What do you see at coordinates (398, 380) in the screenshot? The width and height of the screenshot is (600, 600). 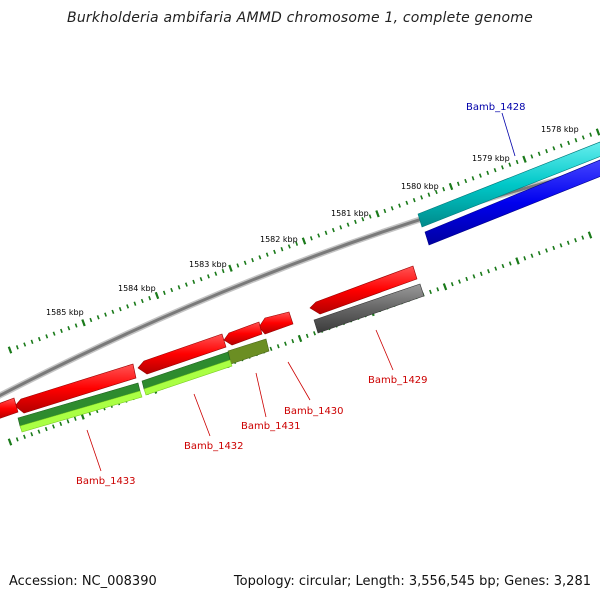 I see `gene-label: Bamb_1429` at bounding box center [398, 380].